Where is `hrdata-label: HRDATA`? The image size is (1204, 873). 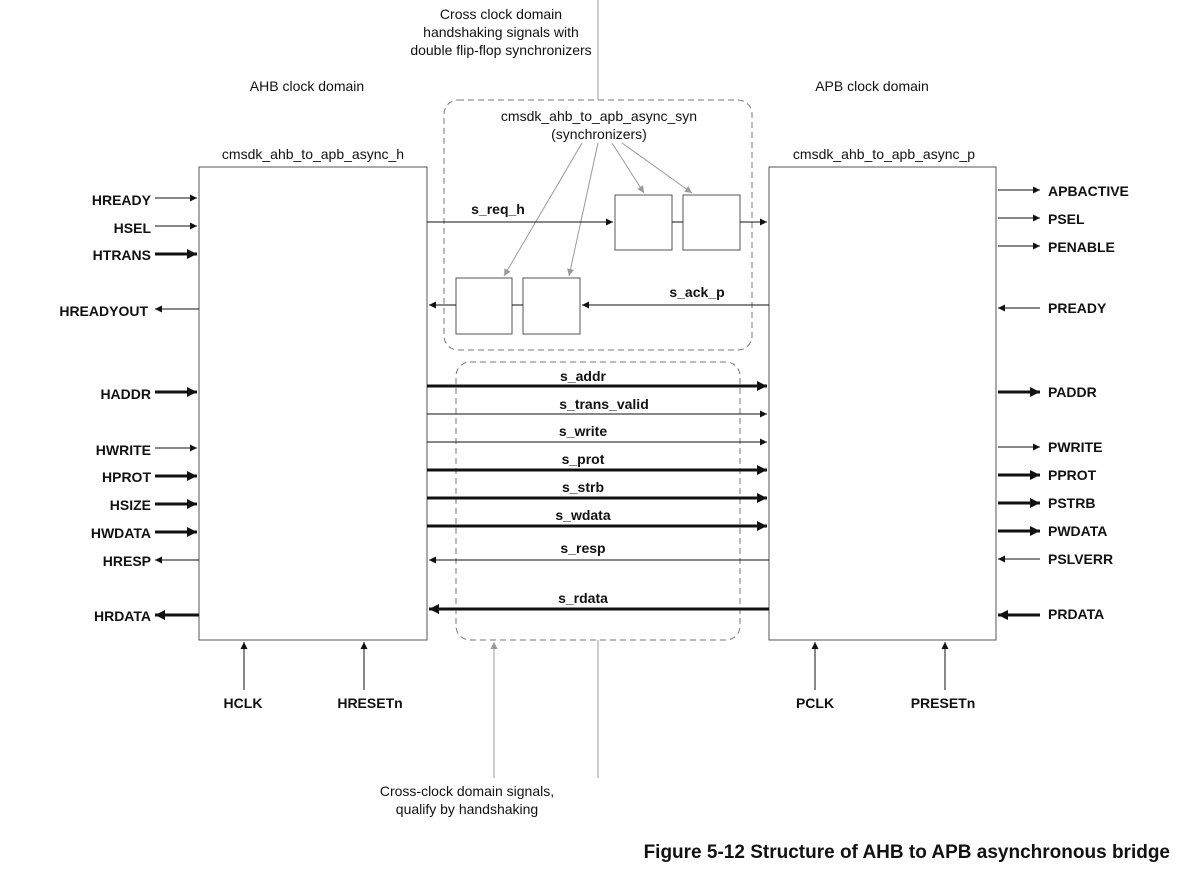 hrdata-label: HRDATA is located at coordinates (122, 616).